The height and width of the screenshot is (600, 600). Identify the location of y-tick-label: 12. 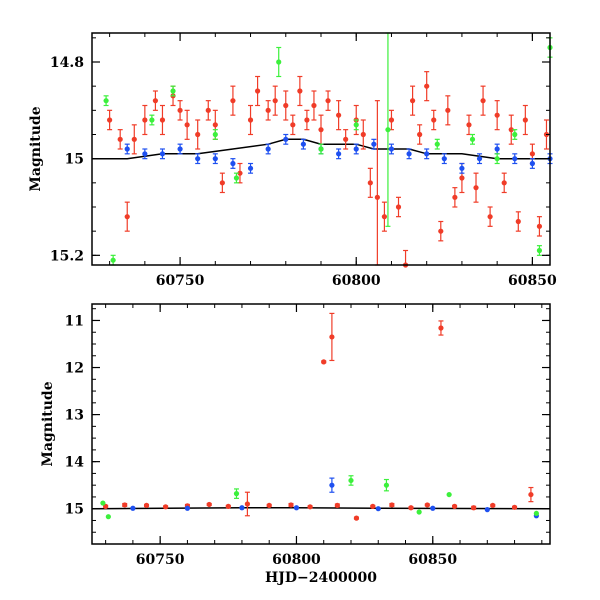
(74, 369).